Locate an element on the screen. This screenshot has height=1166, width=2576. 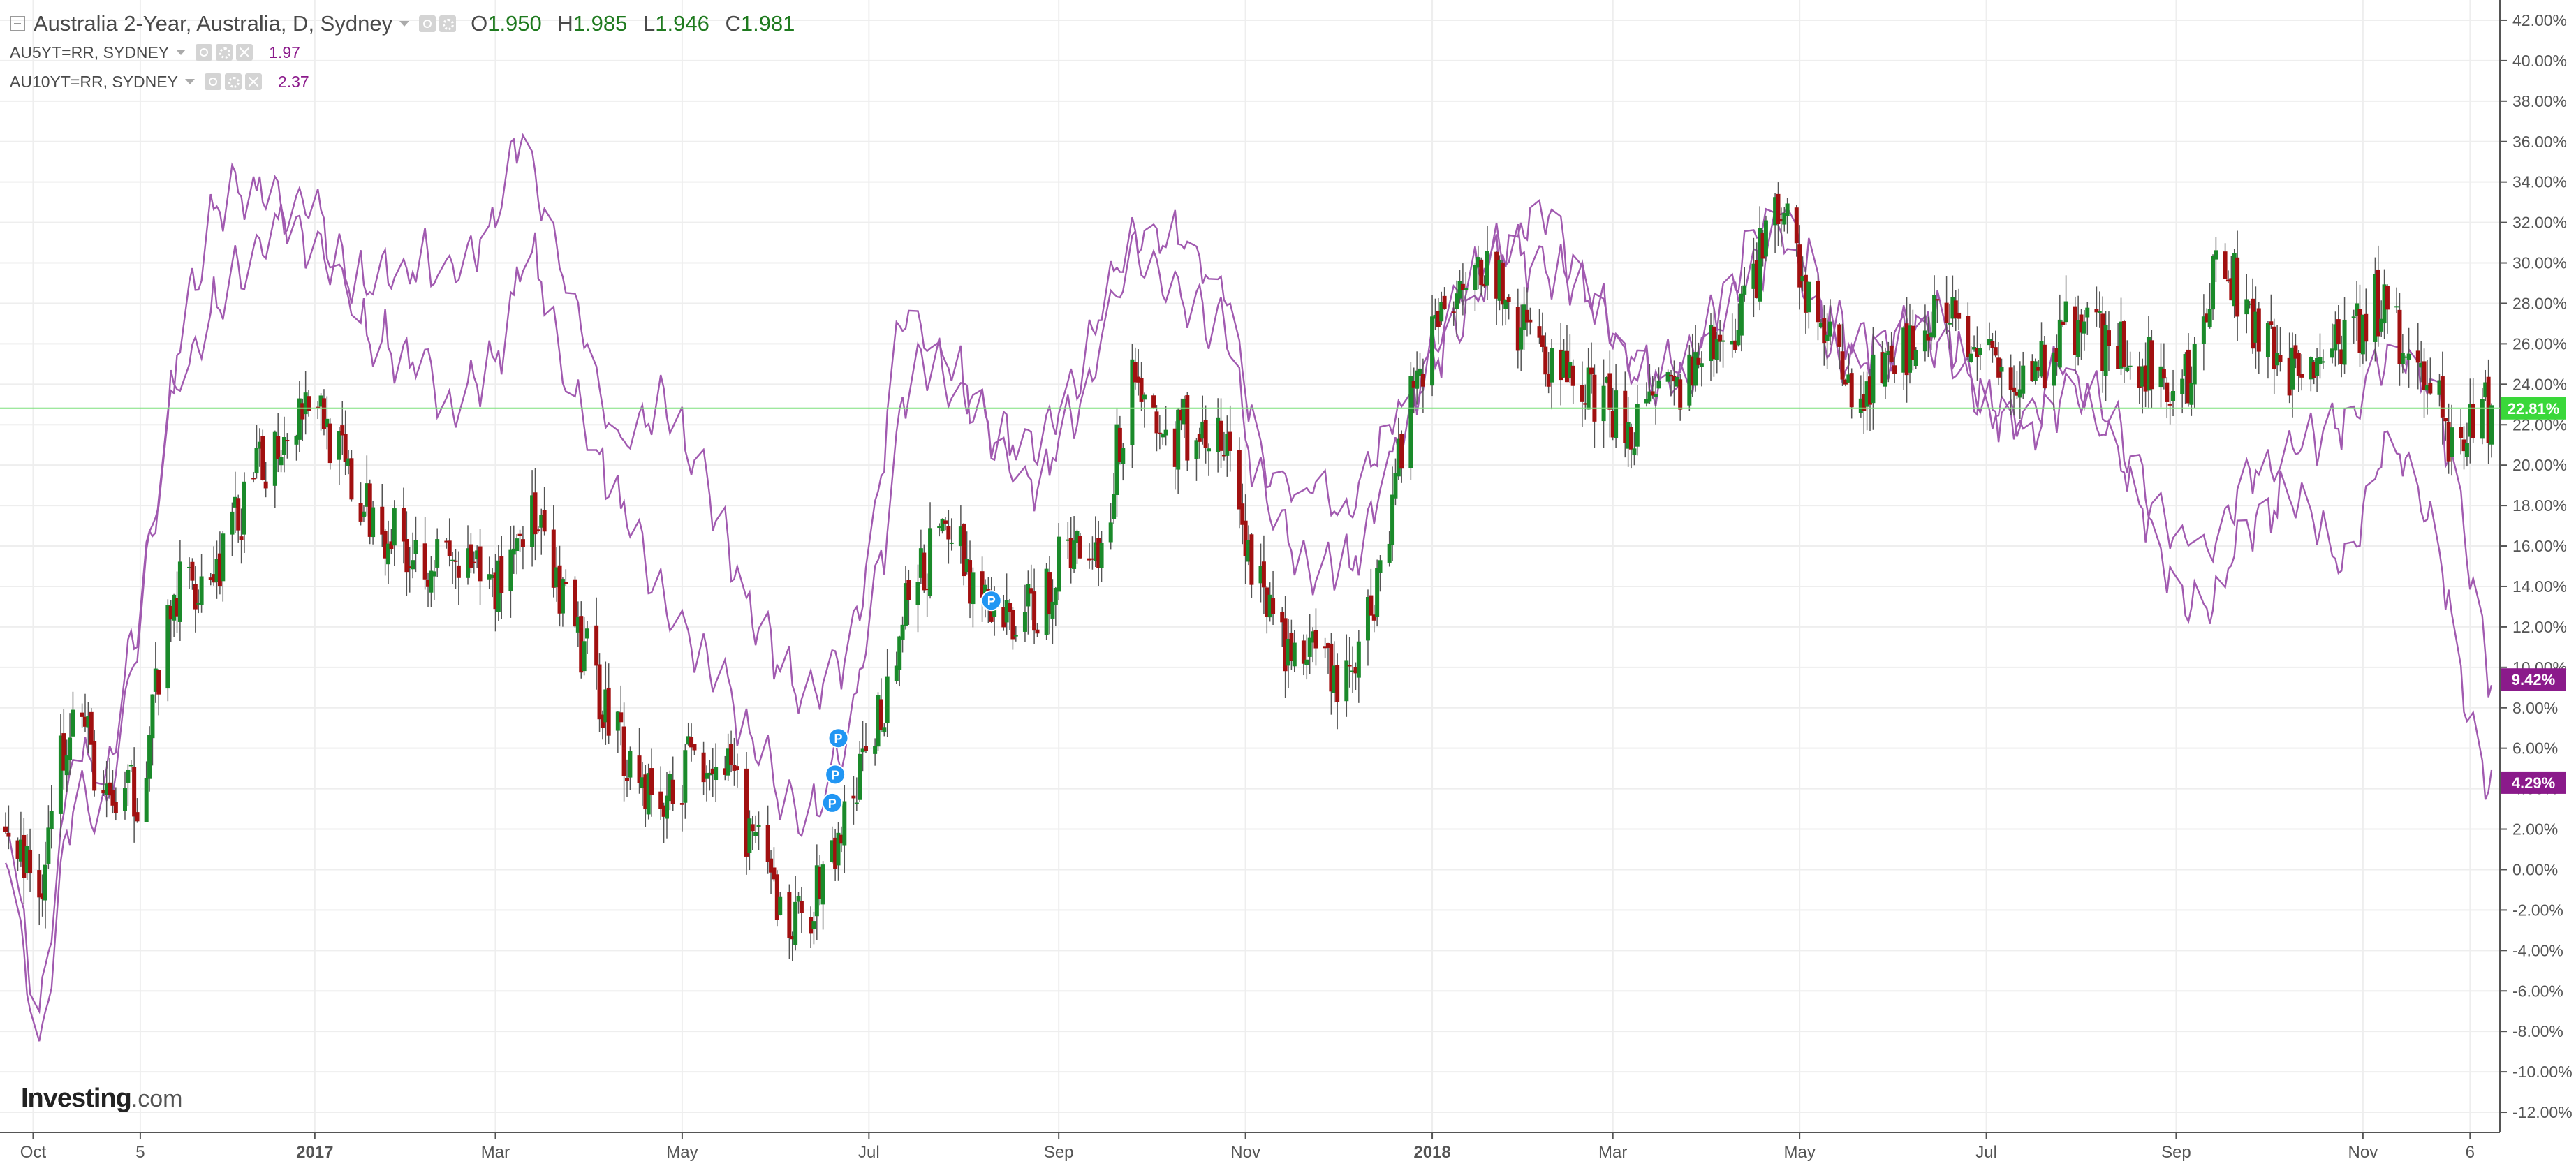
overlay-name: AU5YT=RR, SYDNEY is located at coordinates (90, 52).